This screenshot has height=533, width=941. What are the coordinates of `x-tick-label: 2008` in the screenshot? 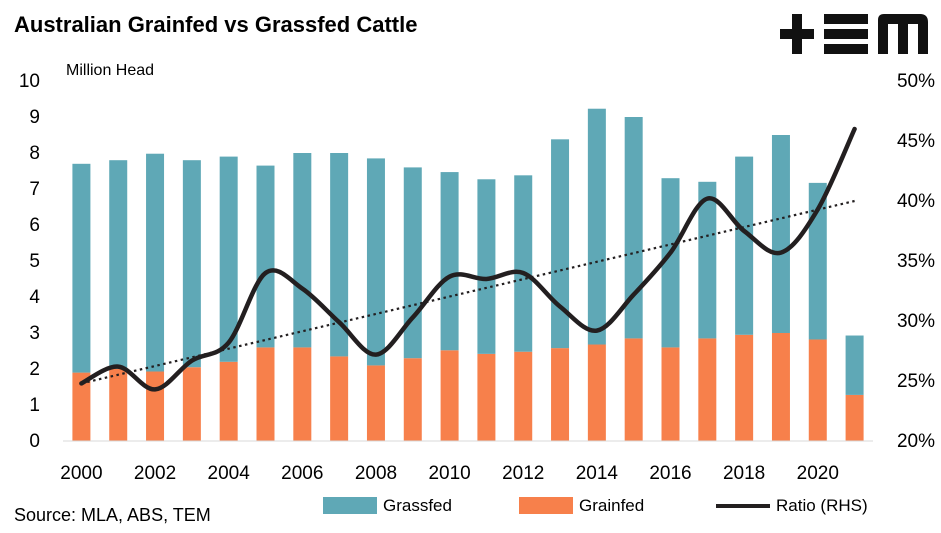 It's located at (376, 473).